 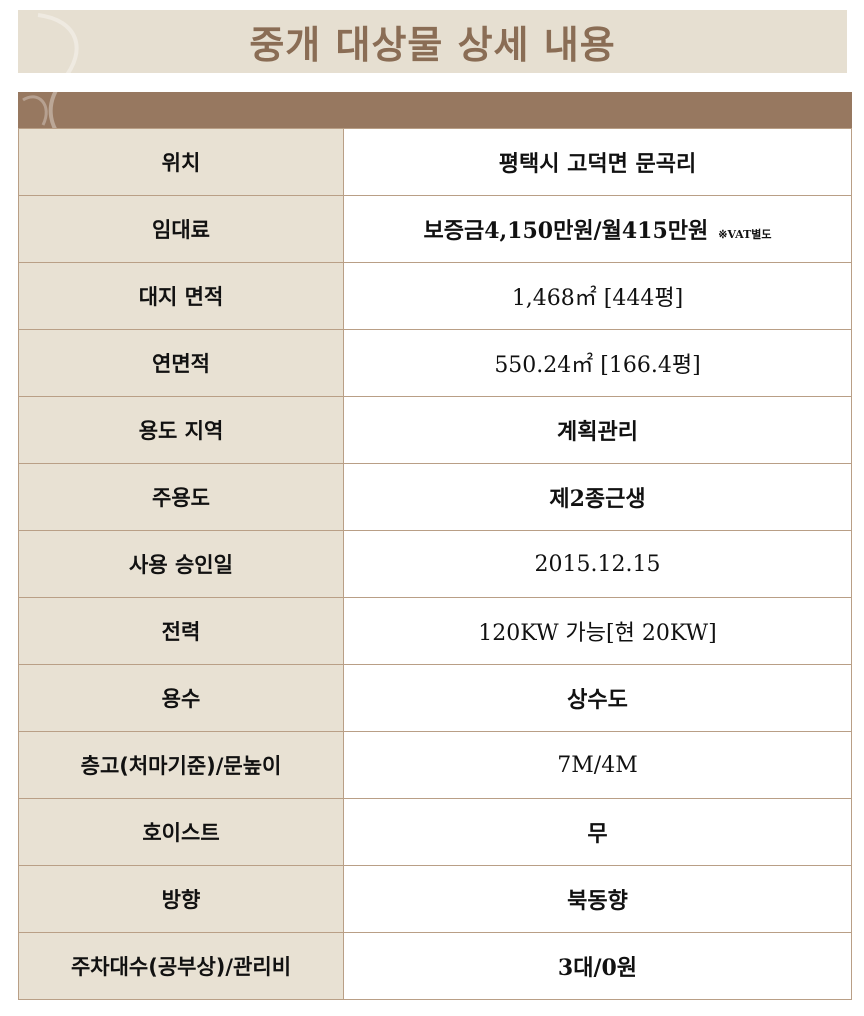 I want to click on table-row: 용수 상수도, so click(x=435, y=698).